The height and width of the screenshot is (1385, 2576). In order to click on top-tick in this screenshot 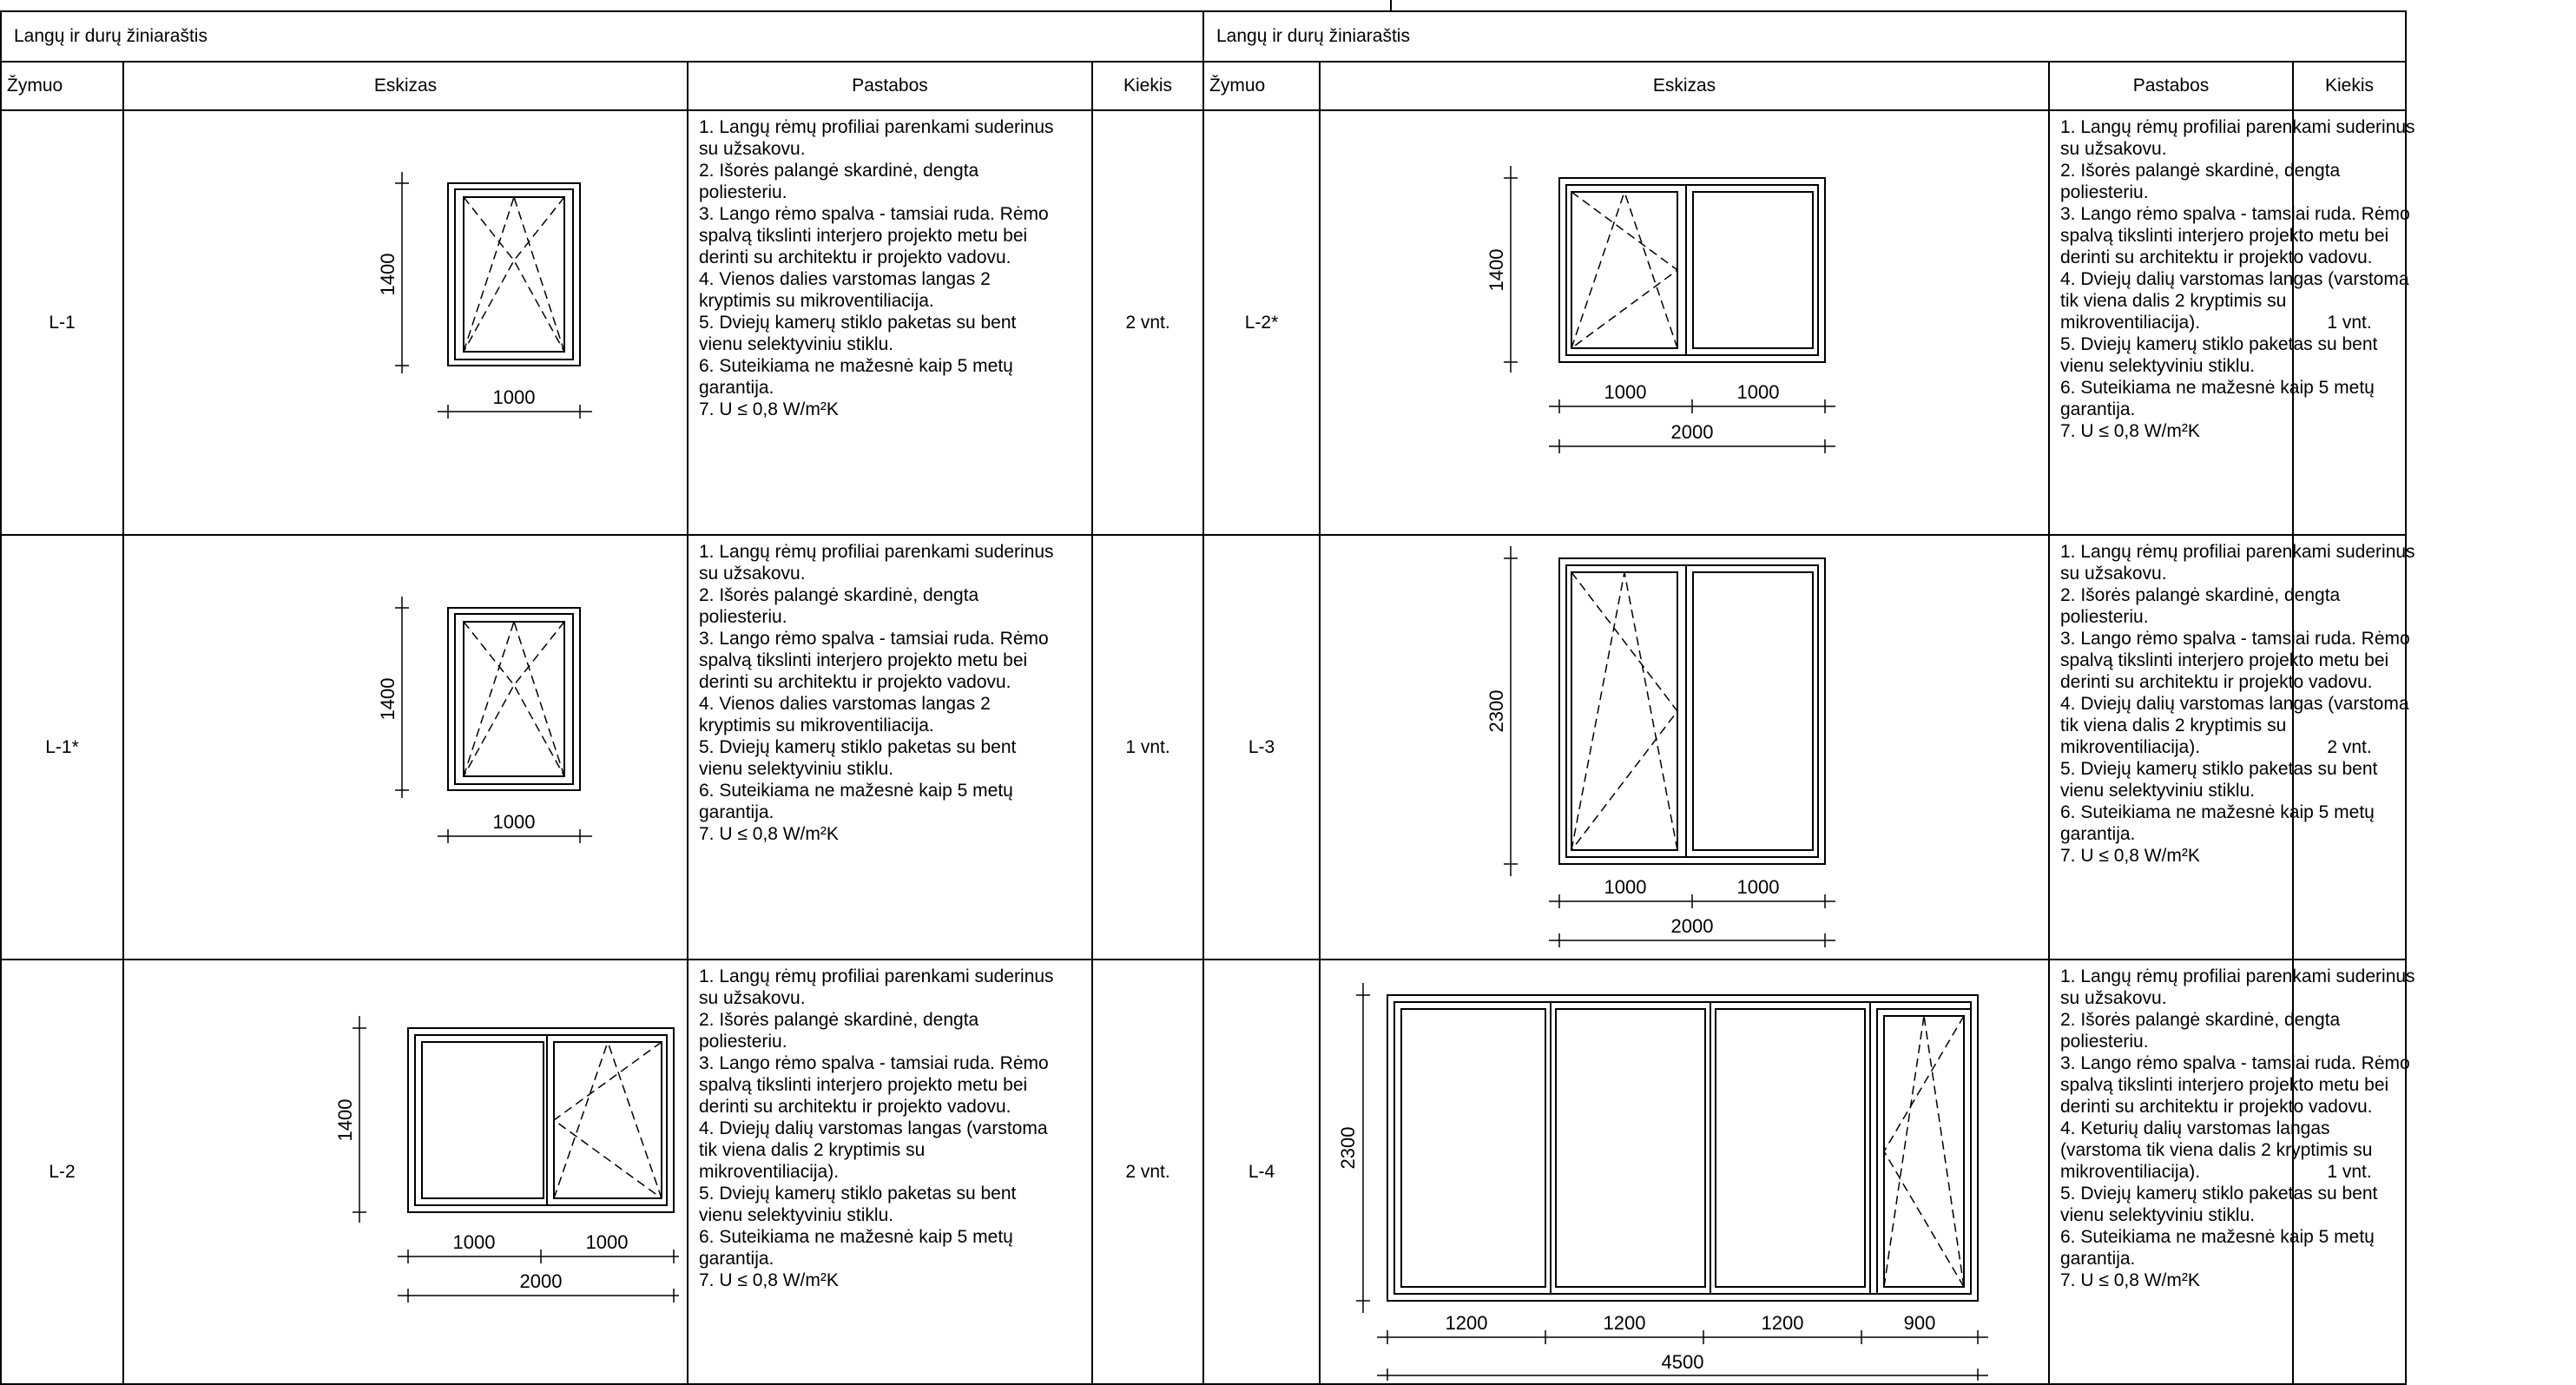, I will do `click(1391, 5)`.